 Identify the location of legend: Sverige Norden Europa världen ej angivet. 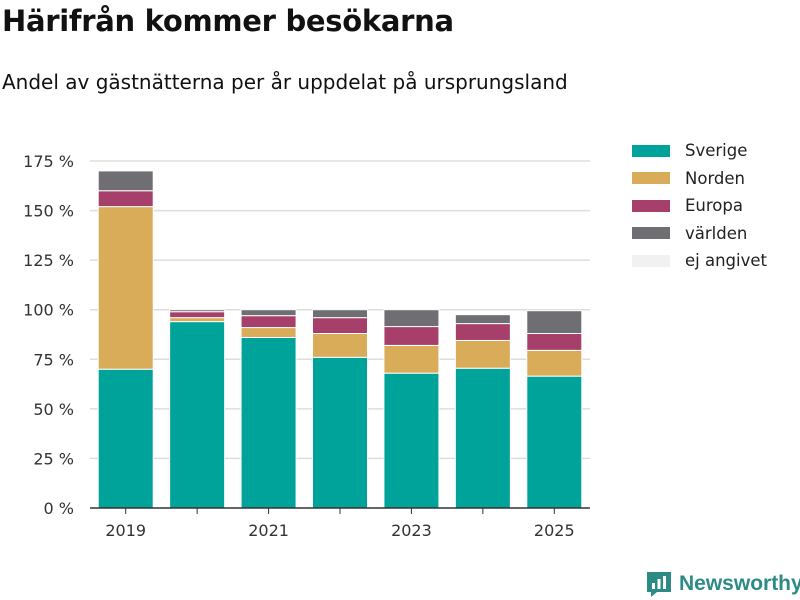
(699, 206).